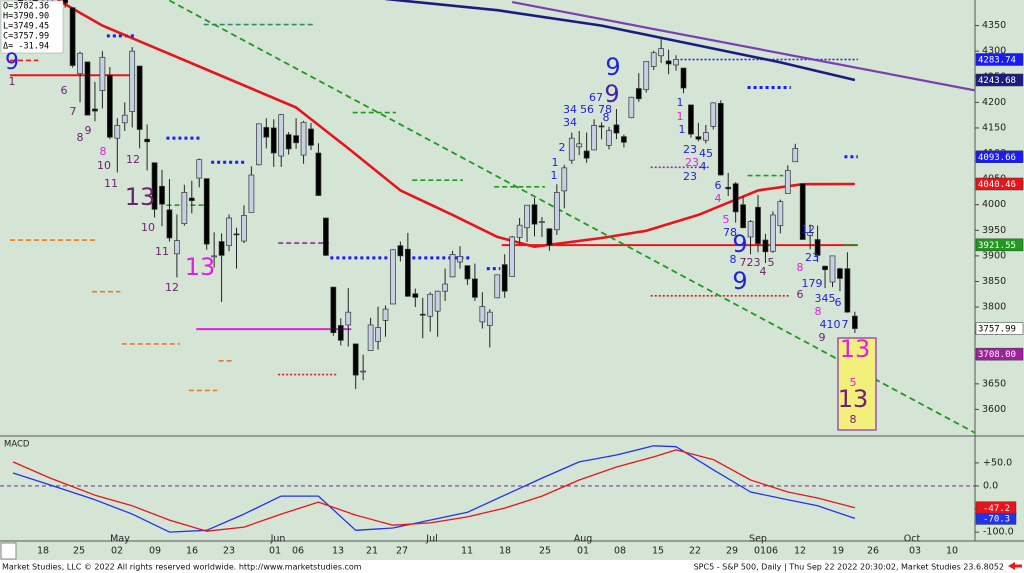 The image size is (1024, 573). What do you see at coordinates (620, 551) in the screenshot?
I see `x-tick-label: 08` at bounding box center [620, 551].